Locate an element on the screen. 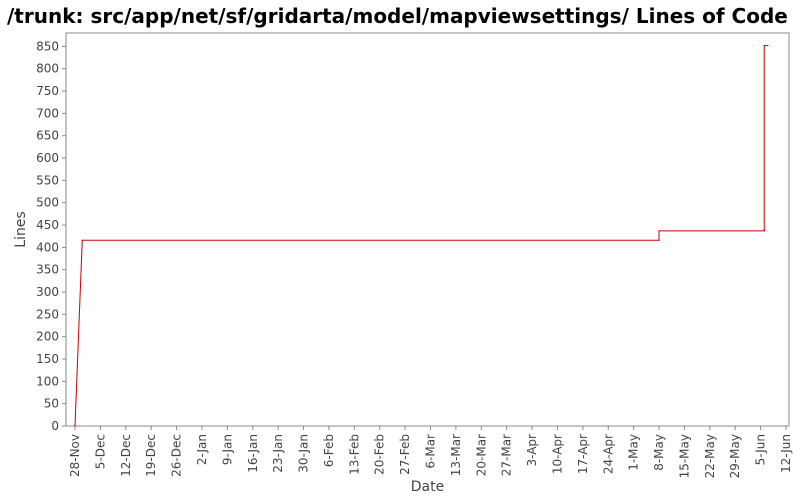 The width and height of the screenshot is (800, 500). x-tick-label: 5-Dec is located at coordinates (100, 451).